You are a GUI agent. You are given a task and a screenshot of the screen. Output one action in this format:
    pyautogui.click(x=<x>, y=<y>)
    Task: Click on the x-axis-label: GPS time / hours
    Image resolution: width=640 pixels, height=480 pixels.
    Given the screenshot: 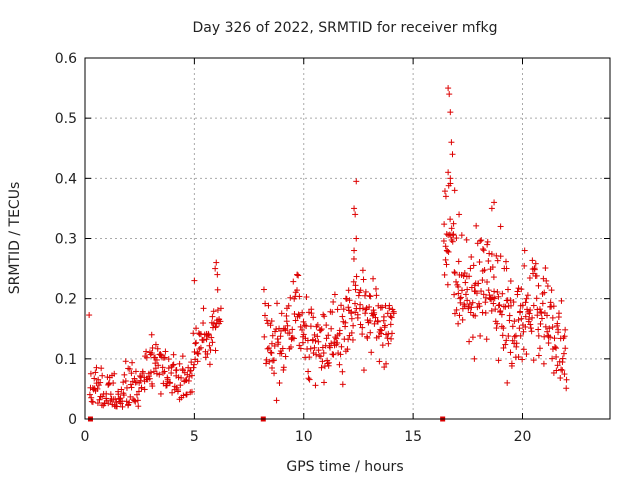 What is the action you would take?
    pyautogui.click(x=344, y=467)
    